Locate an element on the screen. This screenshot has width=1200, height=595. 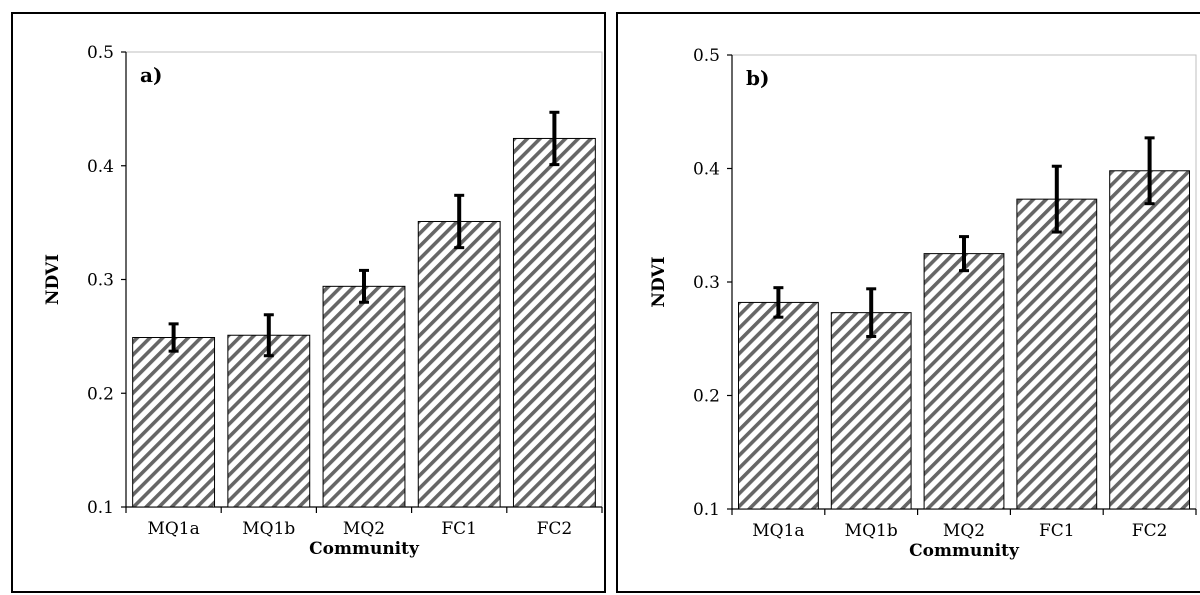
panel-label: b) is located at coordinates (757, 78).